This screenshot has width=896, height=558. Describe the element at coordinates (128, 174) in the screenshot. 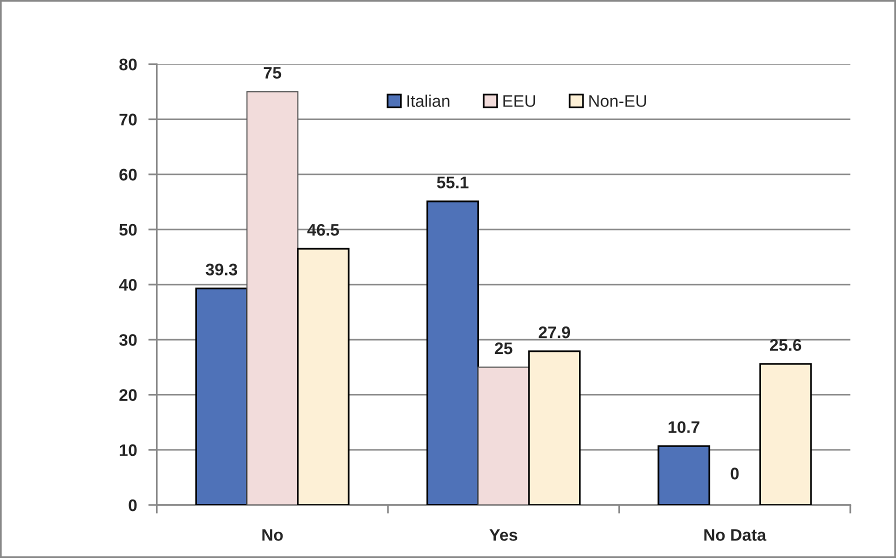

I see `y-tick-label: 60` at that location.